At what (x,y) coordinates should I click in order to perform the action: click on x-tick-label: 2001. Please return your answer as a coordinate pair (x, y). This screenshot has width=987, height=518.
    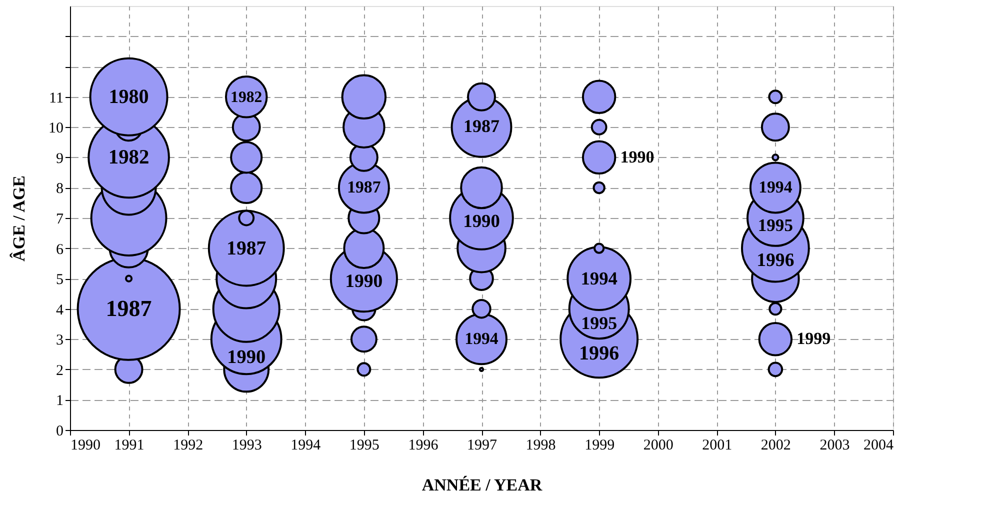
    Looking at the image, I should click on (717, 446).